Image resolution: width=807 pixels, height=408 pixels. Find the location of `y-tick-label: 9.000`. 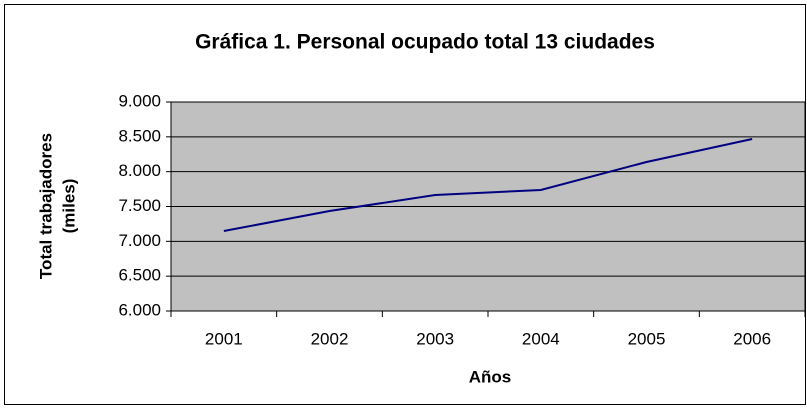

y-tick-label: 9.000 is located at coordinates (139, 100).